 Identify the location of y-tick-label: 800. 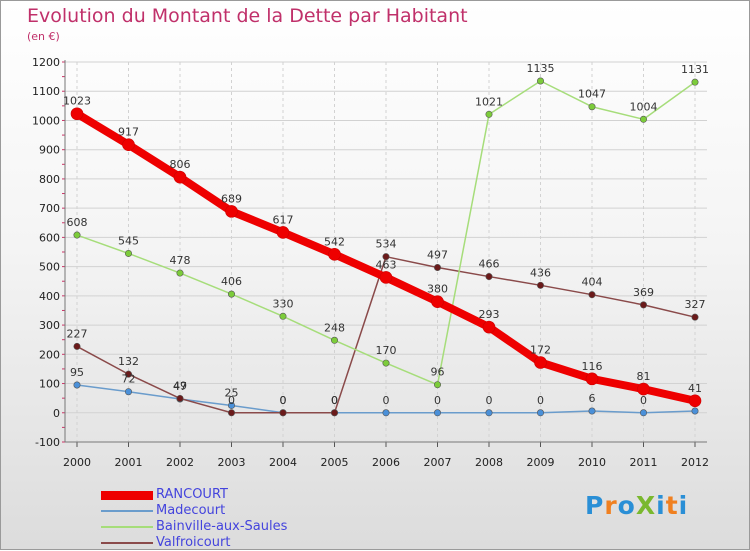
(49, 179).